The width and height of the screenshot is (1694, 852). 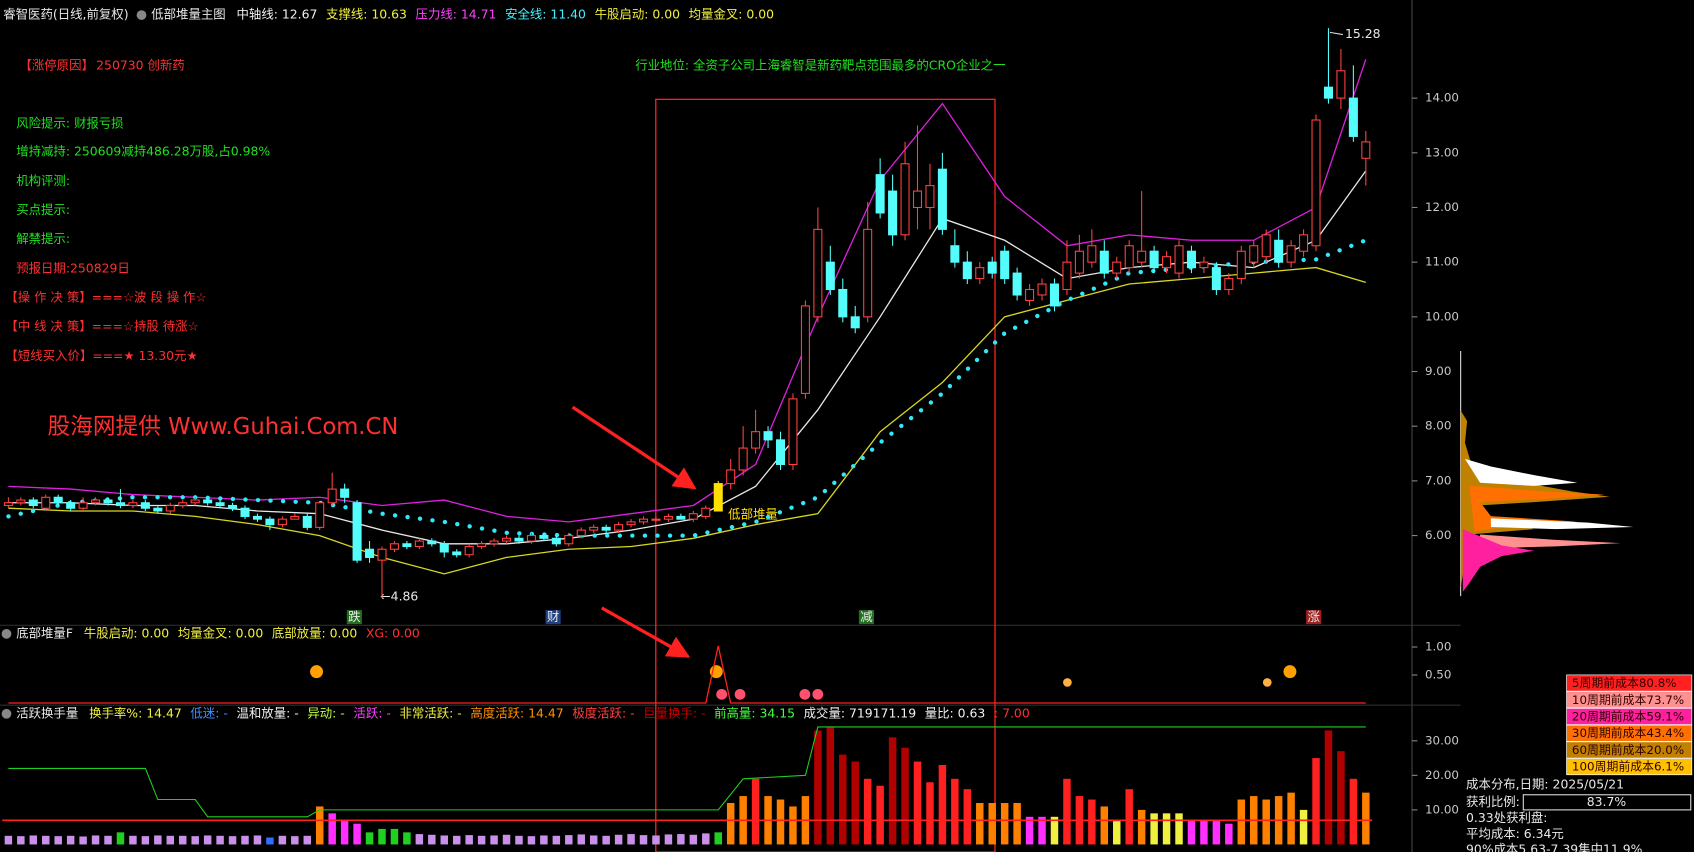 I want to click on y-tick-label: 6.00, so click(x=1438, y=535).